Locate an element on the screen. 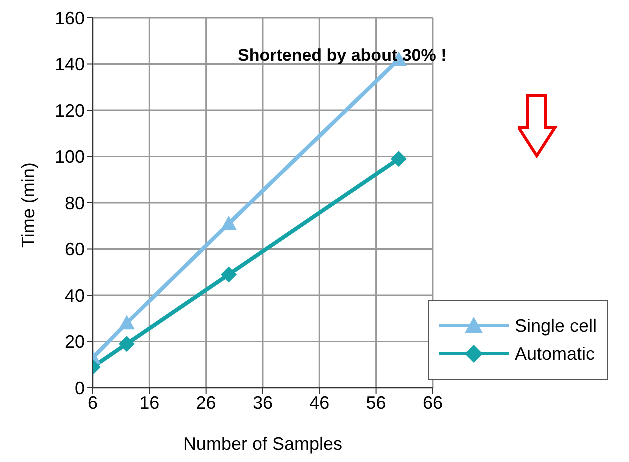  y-tick-label: 60 is located at coordinates (74, 250).